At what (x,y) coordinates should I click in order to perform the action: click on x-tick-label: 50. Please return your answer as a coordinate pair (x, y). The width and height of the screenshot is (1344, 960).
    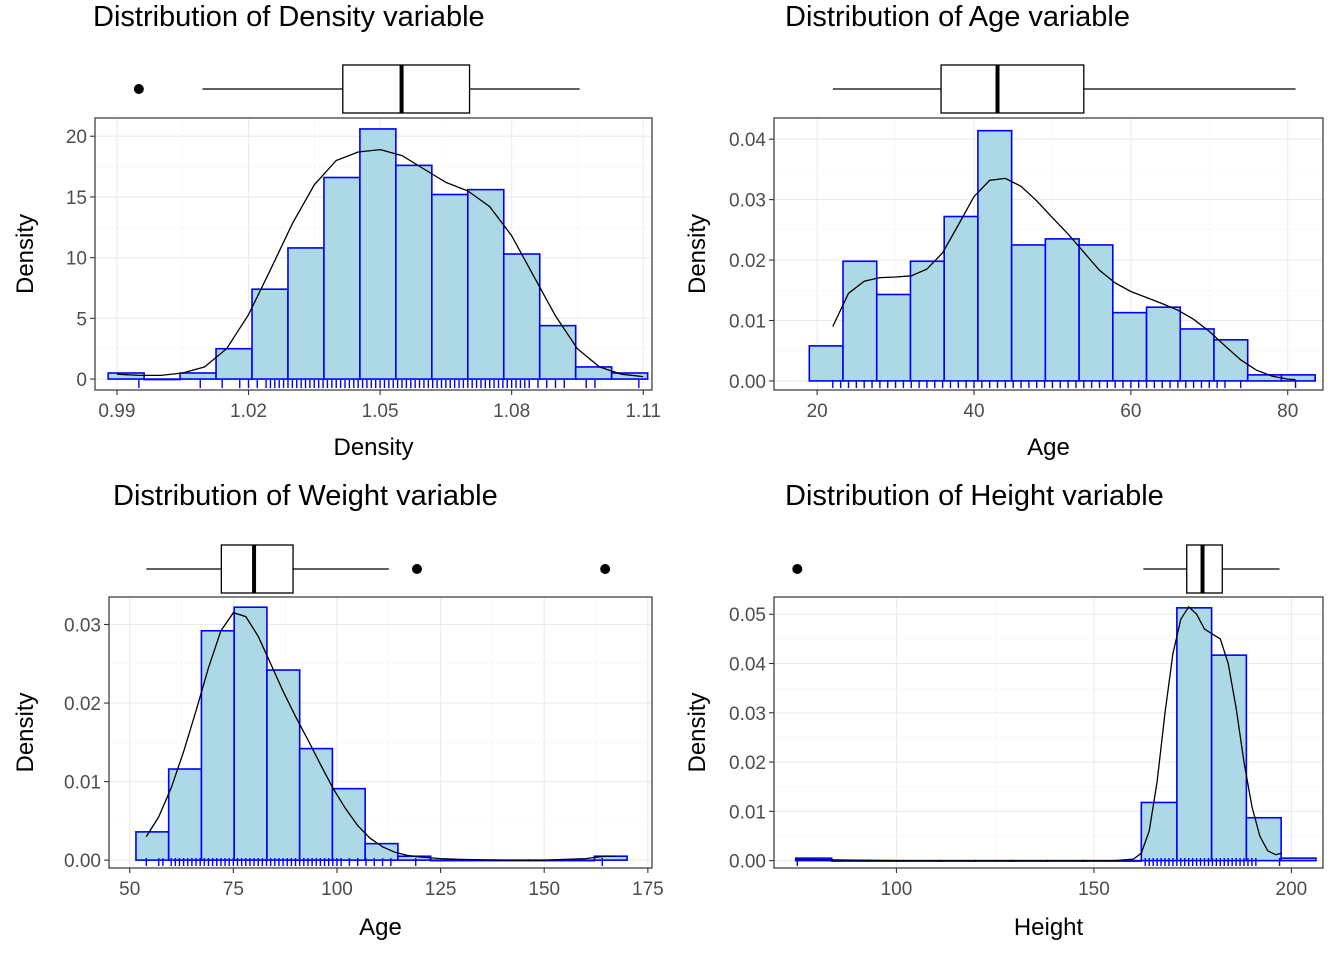
    Looking at the image, I should click on (129, 889).